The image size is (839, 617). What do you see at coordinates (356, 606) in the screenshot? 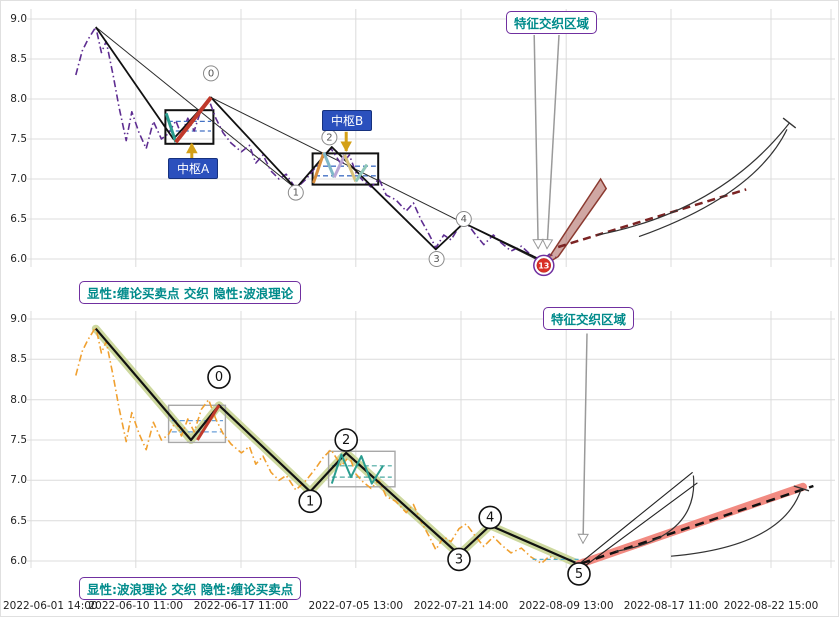
I see `x-tick-label: 2022-07-05 13:00` at bounding box center [356, 606].